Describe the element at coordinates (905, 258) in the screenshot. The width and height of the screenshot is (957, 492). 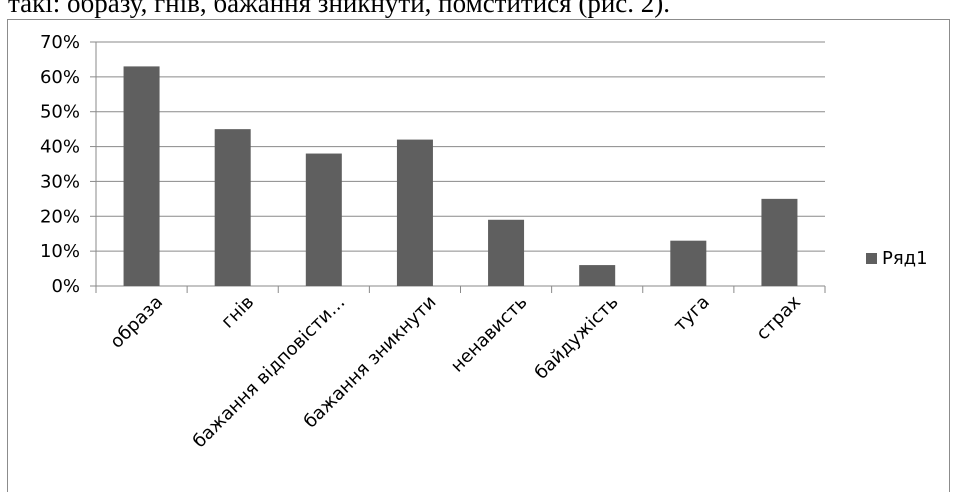
I see `legend-label: Ряд1` at that location.